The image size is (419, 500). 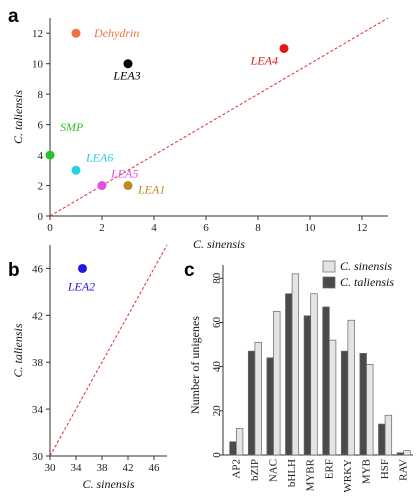 What do you see at coordinates (400, 454) in the screenshot?
I see `bar-taliensis-rav` at bounding box center [400, 454].